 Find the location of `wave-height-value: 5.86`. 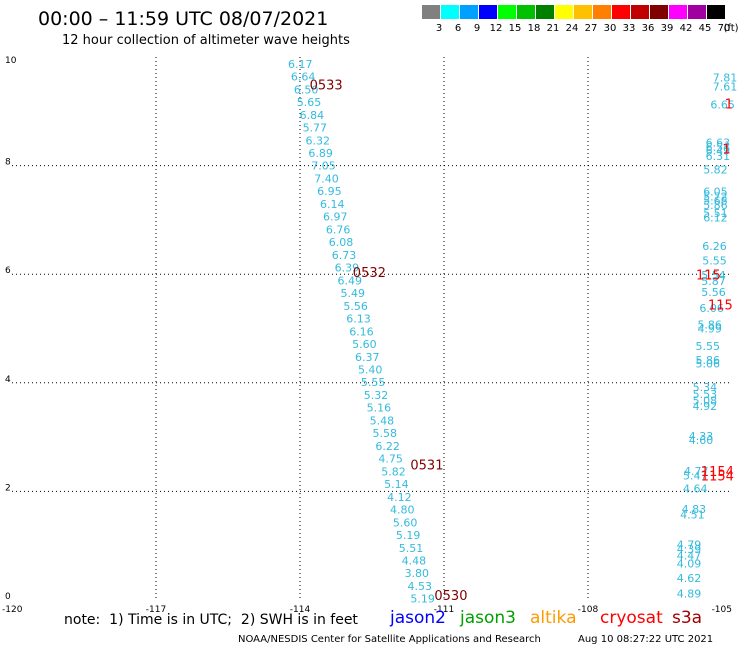

wave-height-value: 5.86 is located at coordinates (708, 360).